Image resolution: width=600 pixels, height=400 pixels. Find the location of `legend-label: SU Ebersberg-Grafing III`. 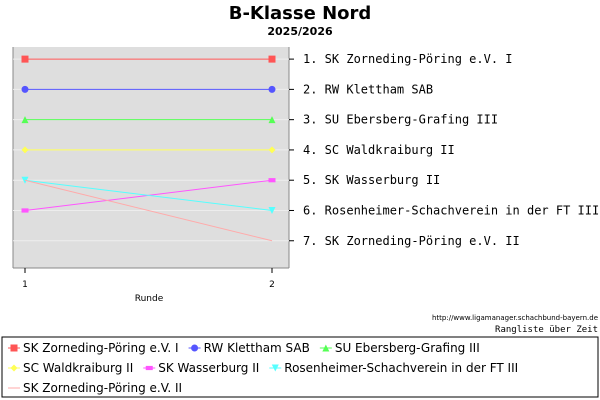

legend-label: SU Ebersberg-Grafing III is located at coordinates (407, 348).